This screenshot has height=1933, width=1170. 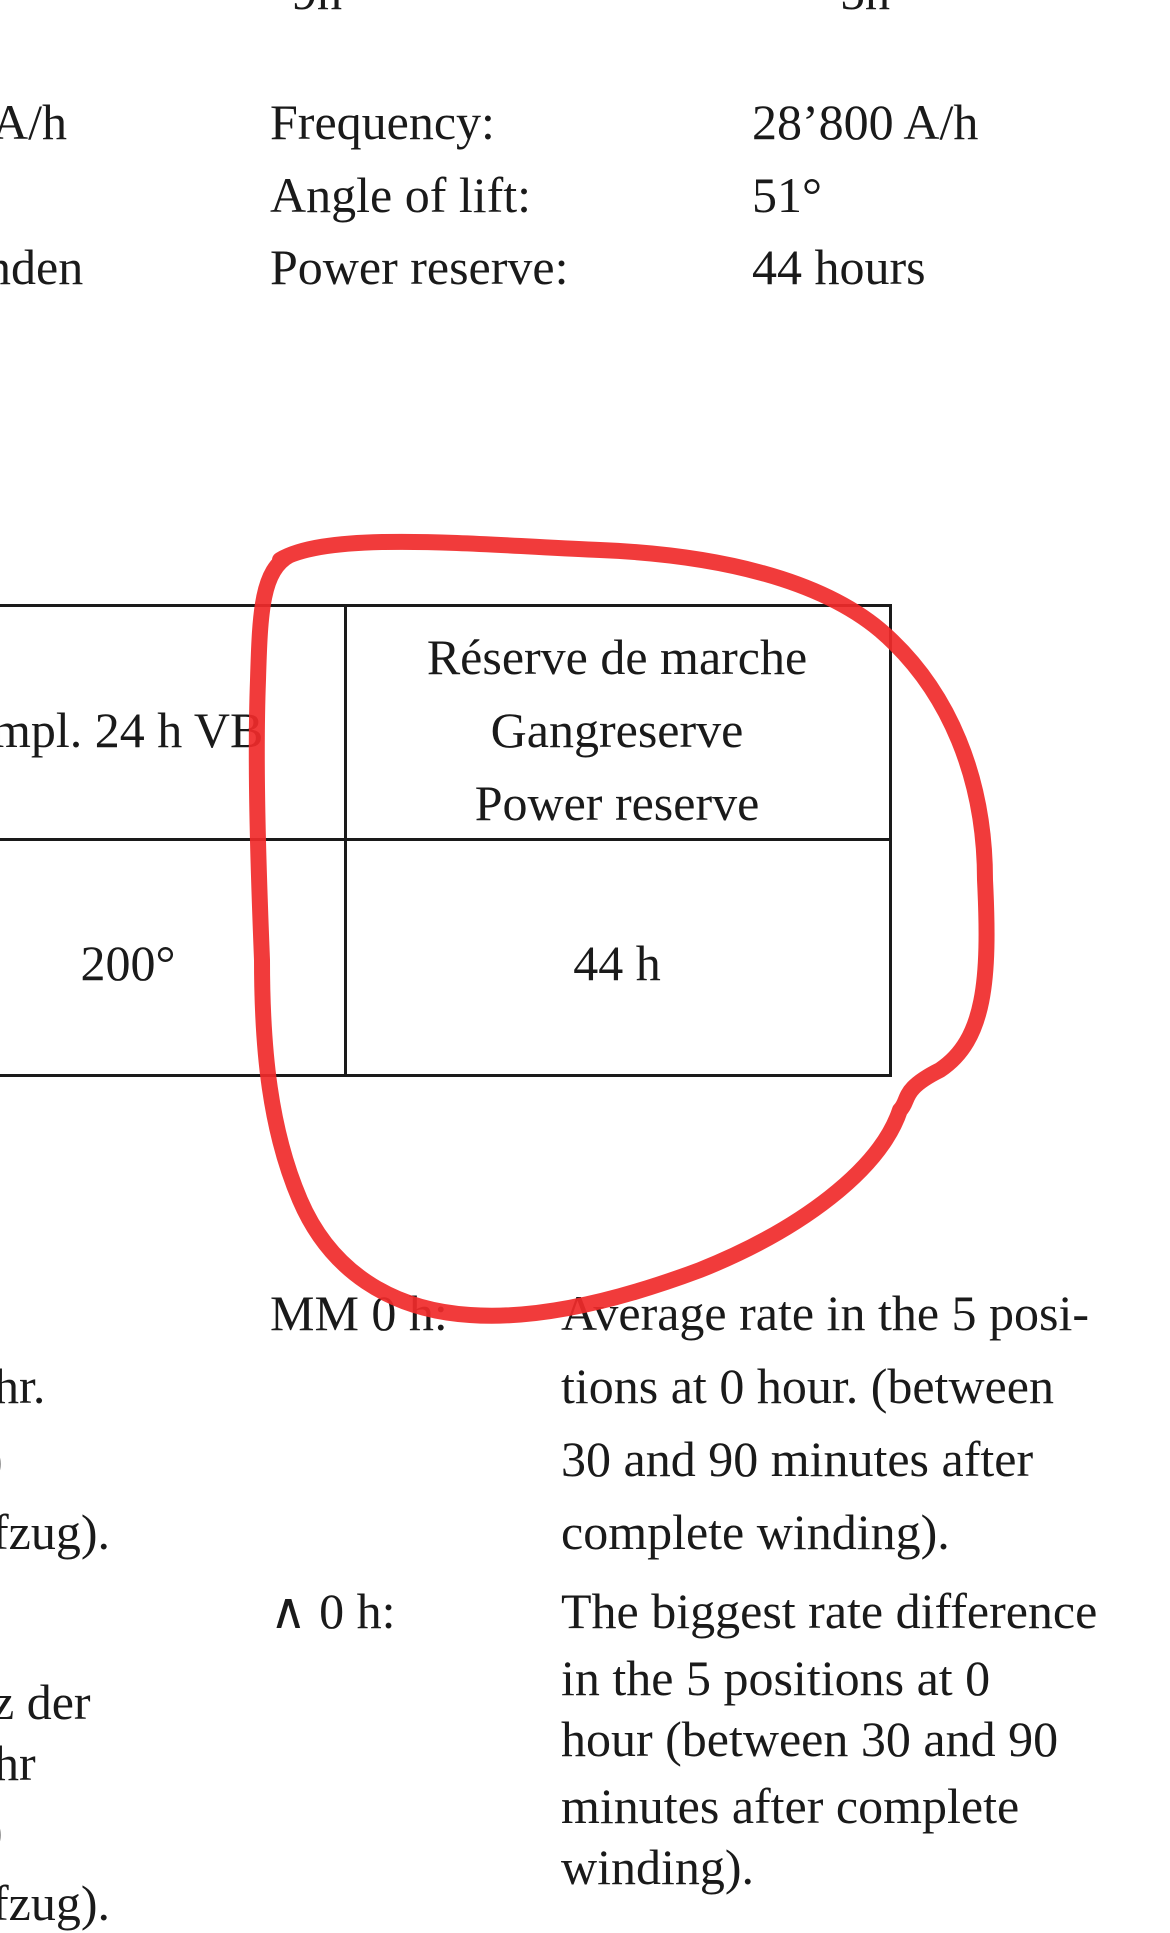 What do you see at coordinates (317, 11) in the screenshot?
I see `fragment-9h: 9h` at bounding box center [317, 11].